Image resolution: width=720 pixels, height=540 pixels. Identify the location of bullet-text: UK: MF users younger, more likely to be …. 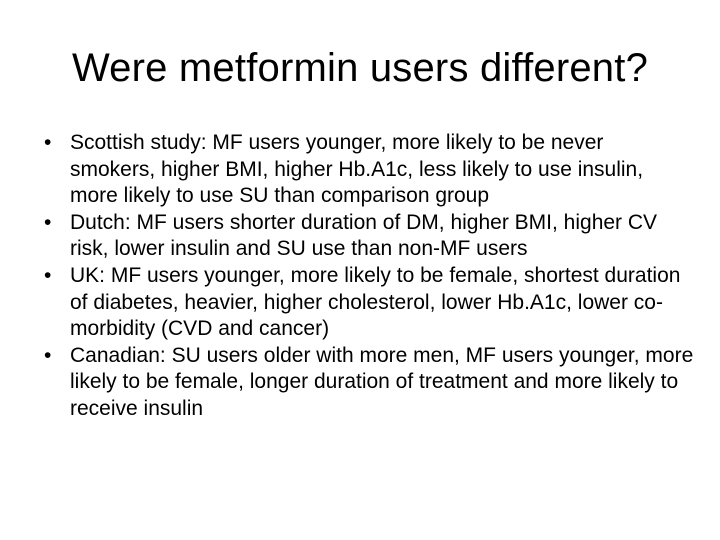
(375, 302).